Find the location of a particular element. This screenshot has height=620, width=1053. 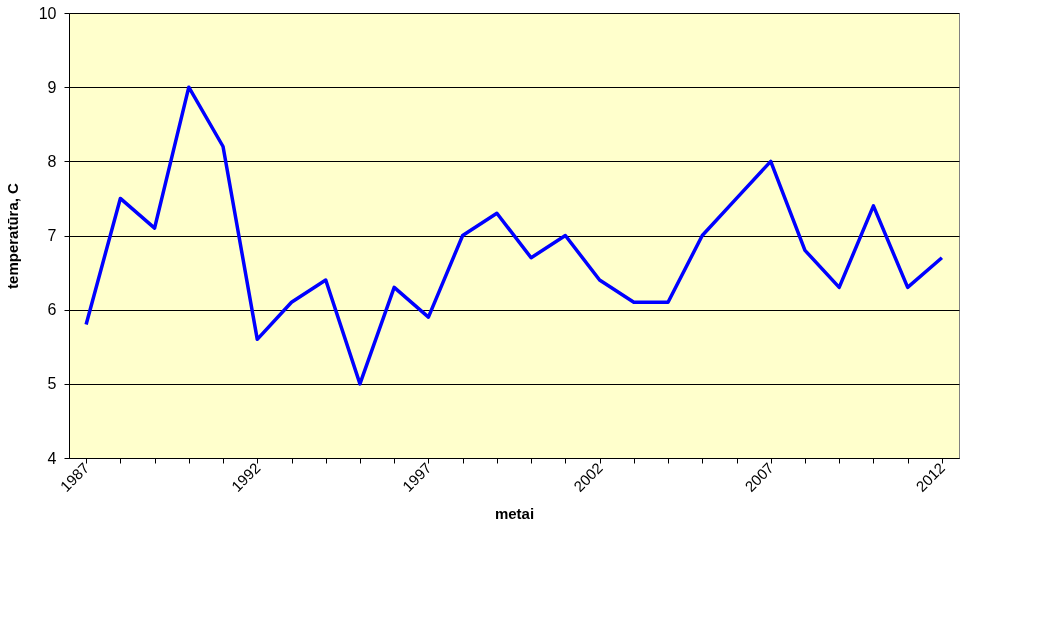

y-tick-label: 9 is located at coordinates (52, 87).